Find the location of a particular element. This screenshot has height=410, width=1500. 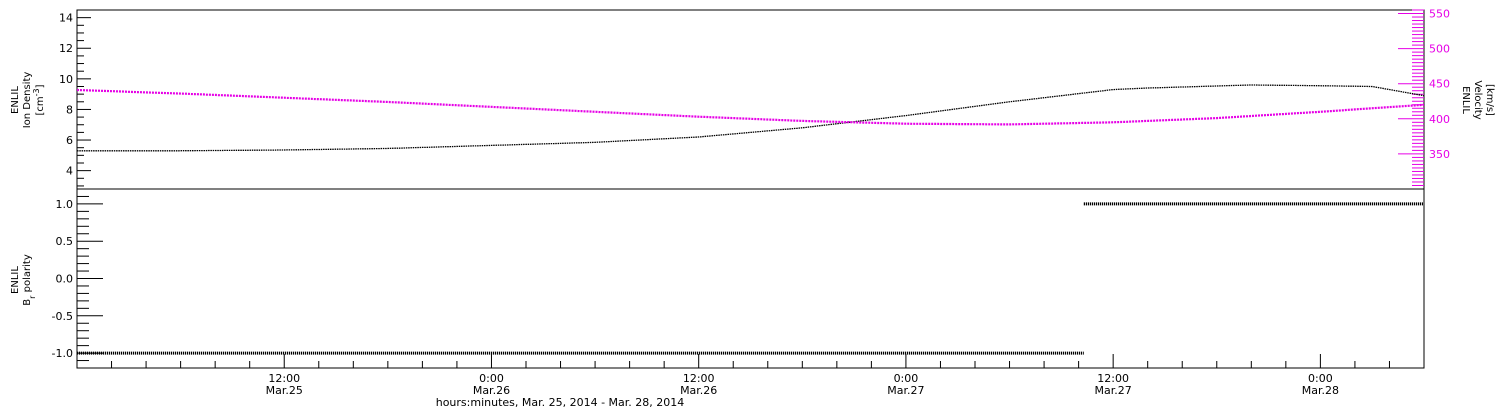

velocity-axis-title-line1: ENLIL is located at coordinates (1465, 100).